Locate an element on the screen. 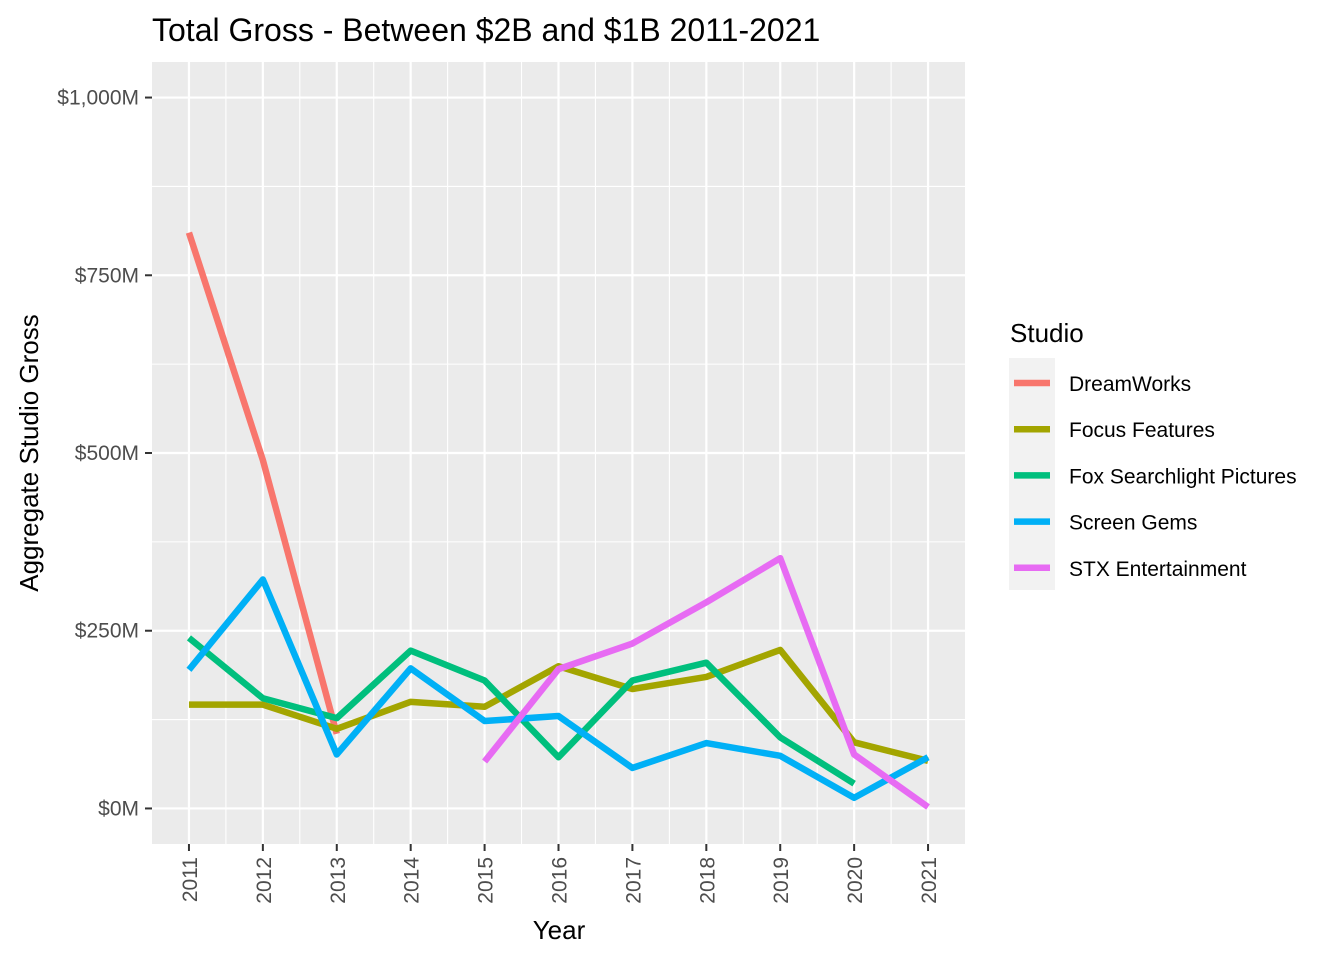 This screenshot has width=1344, height=960. legend-label: Screen Gems is located at coordinates (1133, 523).